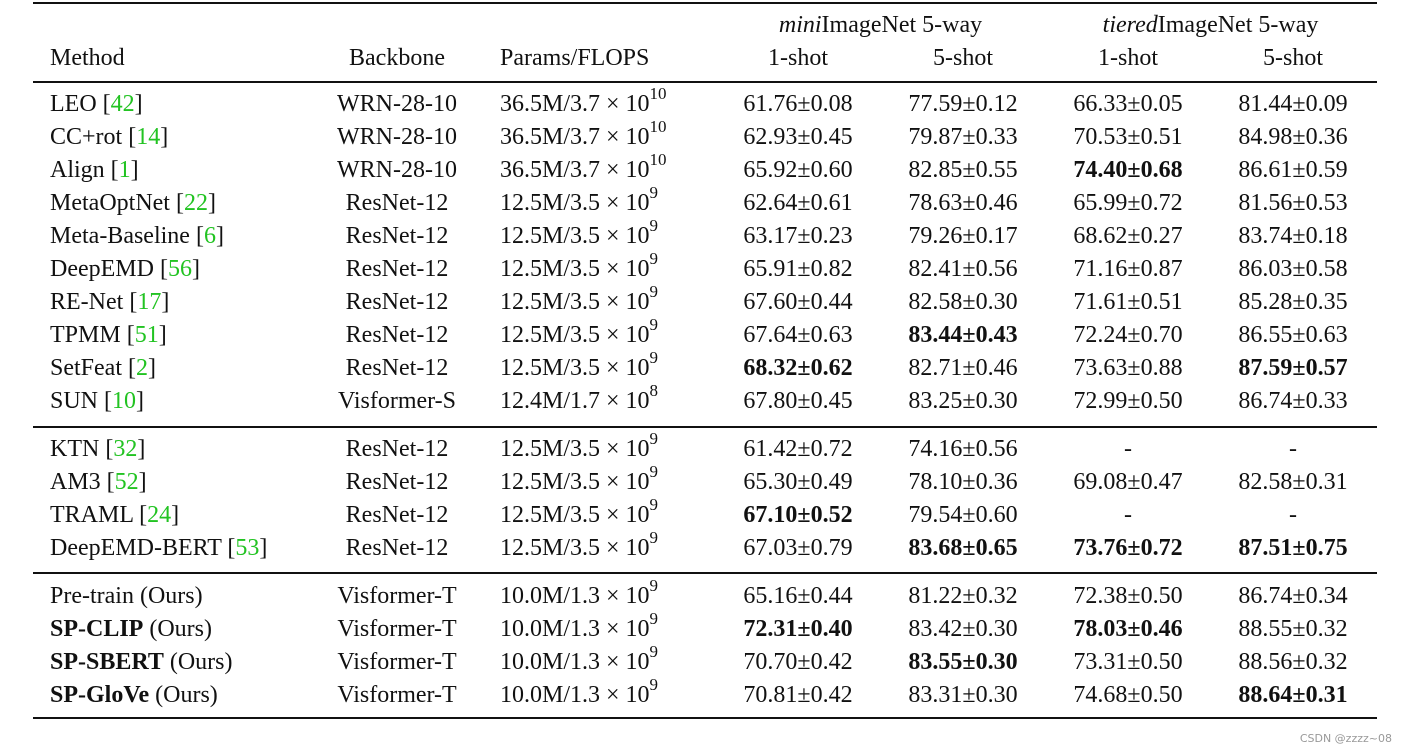  Describe the element at coordinates (397, 695) in the screenshot. I see `backbone-cell: Visformer-T` at that location.